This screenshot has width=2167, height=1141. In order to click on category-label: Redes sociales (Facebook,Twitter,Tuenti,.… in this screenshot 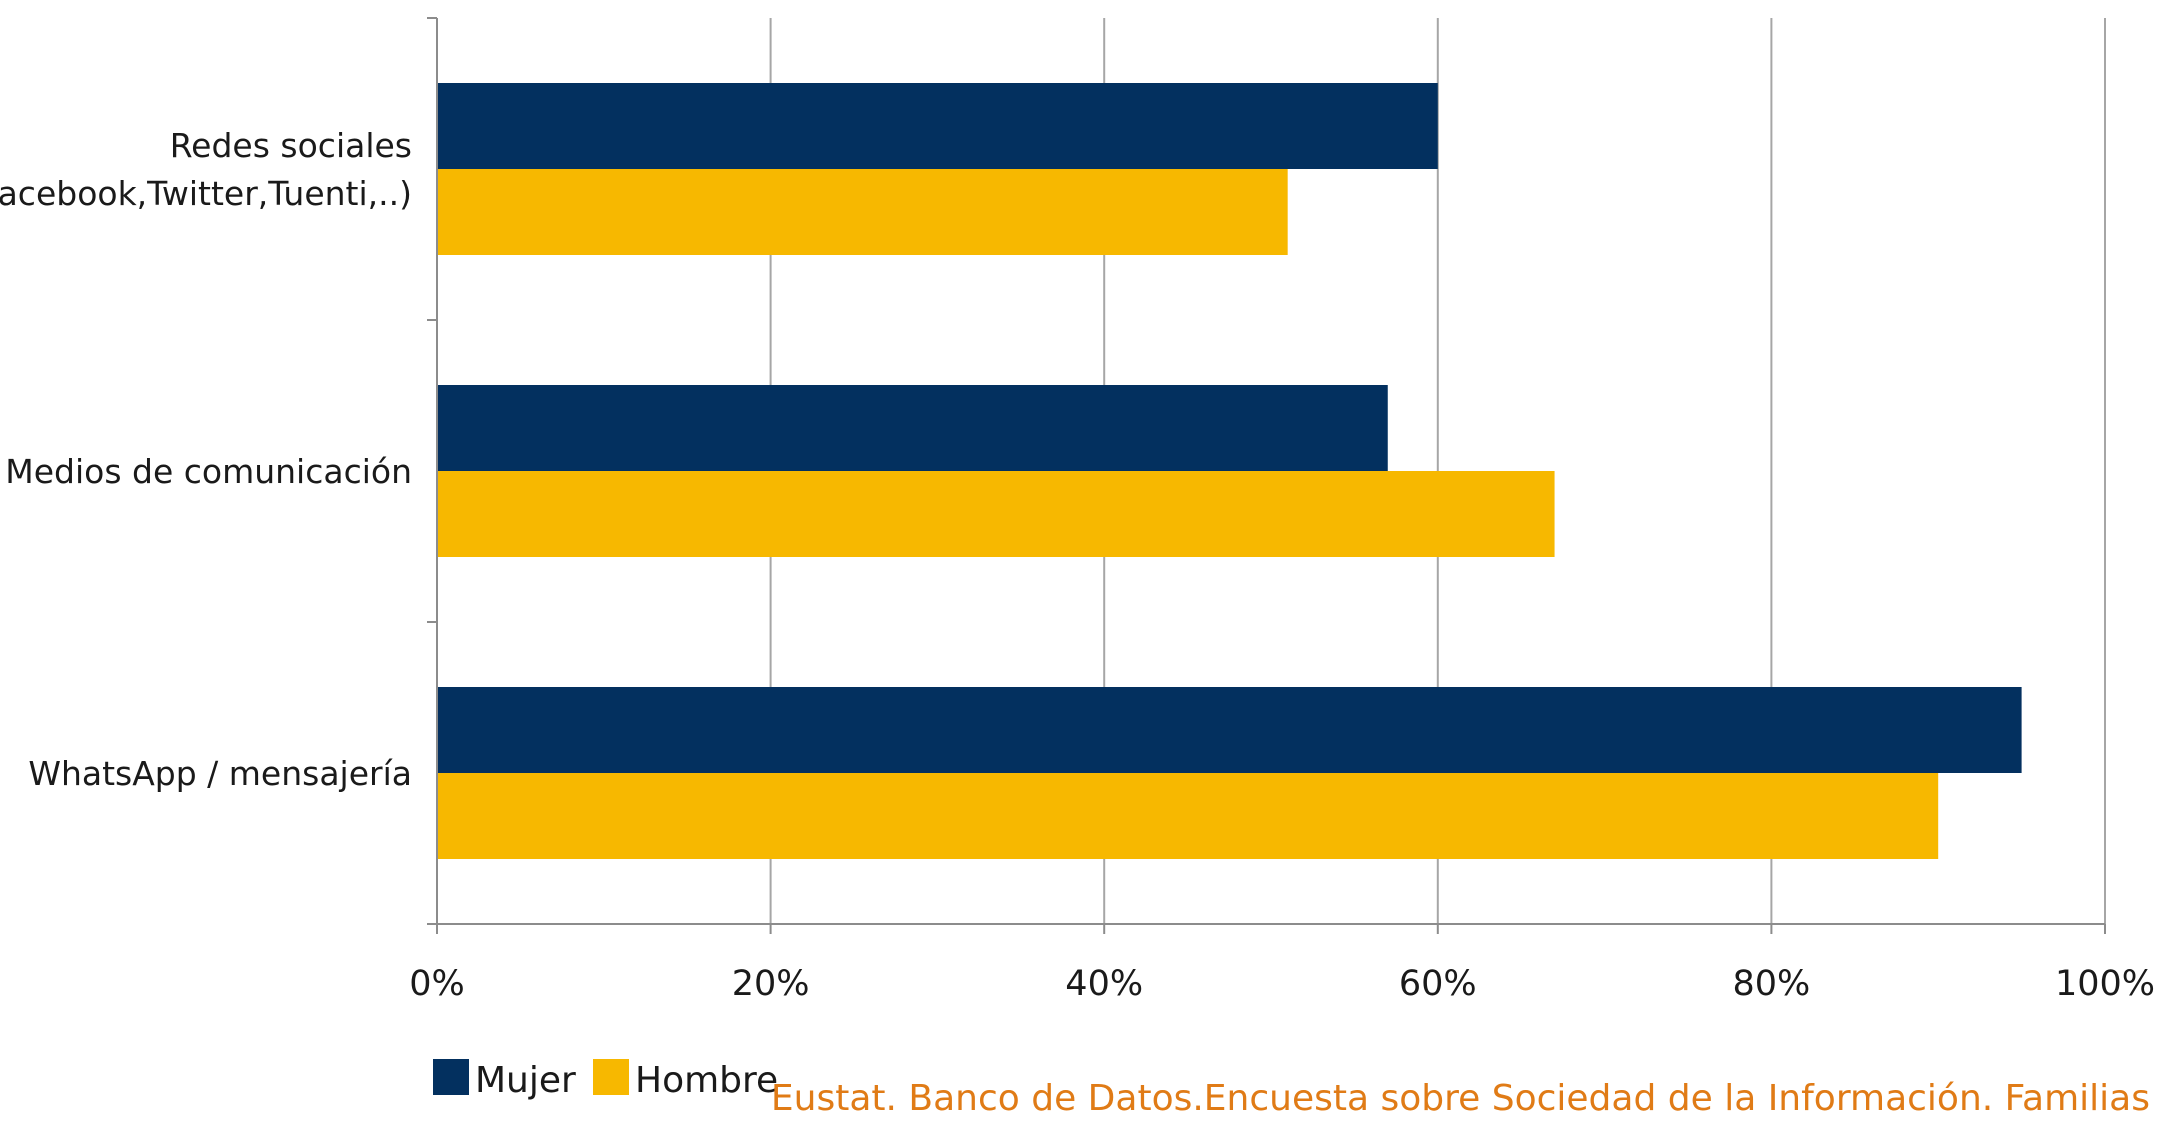, I will do `click(206, 169)`.